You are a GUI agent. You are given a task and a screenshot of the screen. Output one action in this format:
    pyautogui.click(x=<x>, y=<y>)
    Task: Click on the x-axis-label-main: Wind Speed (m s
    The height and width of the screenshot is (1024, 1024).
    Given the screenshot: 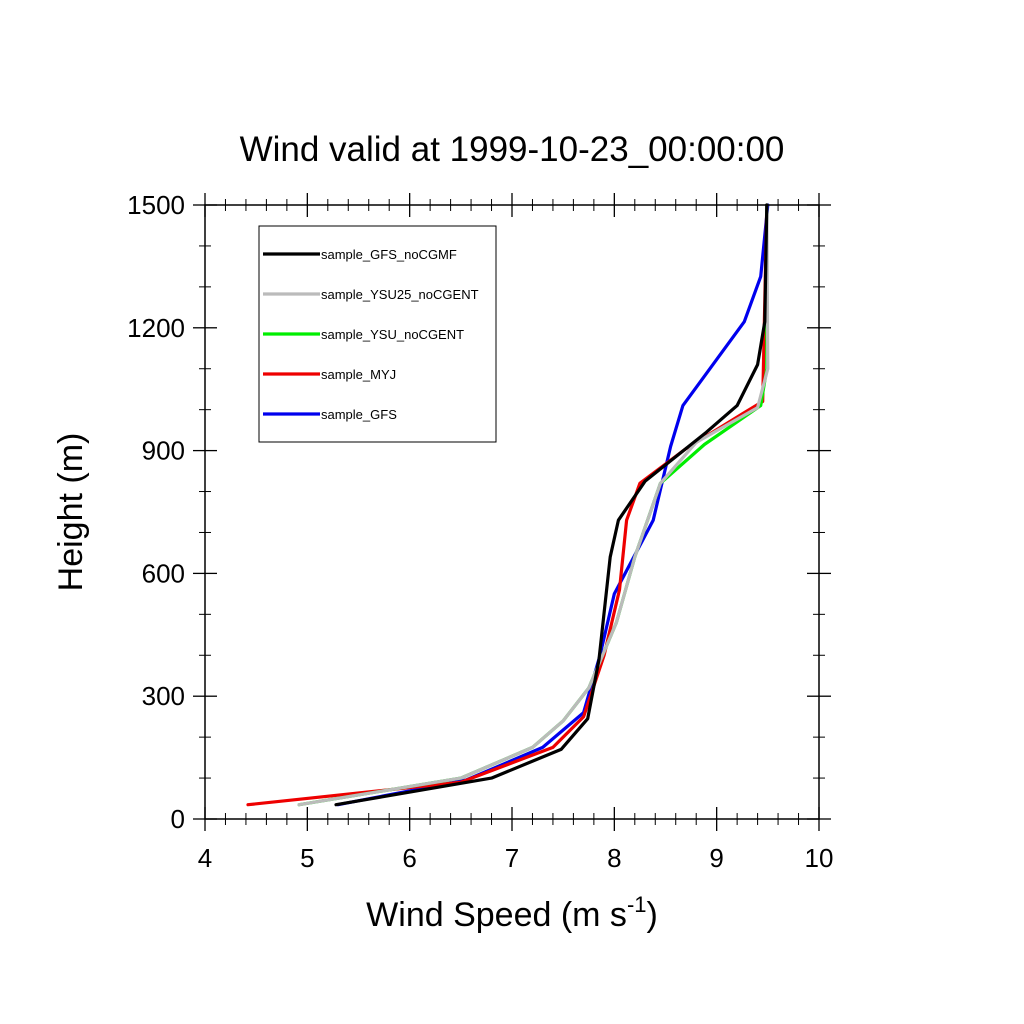 What is the action you would take?
    pyautogui.click(x=496, y=915)
    